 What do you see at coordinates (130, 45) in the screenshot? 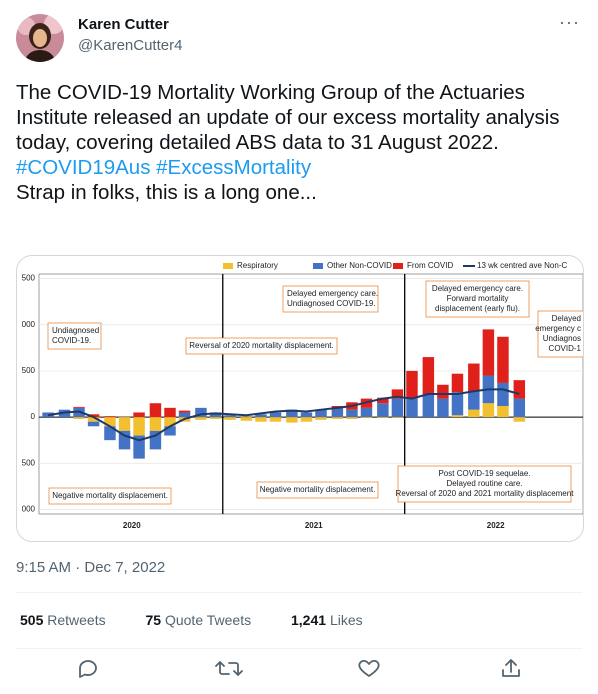
I see `author-handle: @KarenCutter4` at bounding box center [130, 45].